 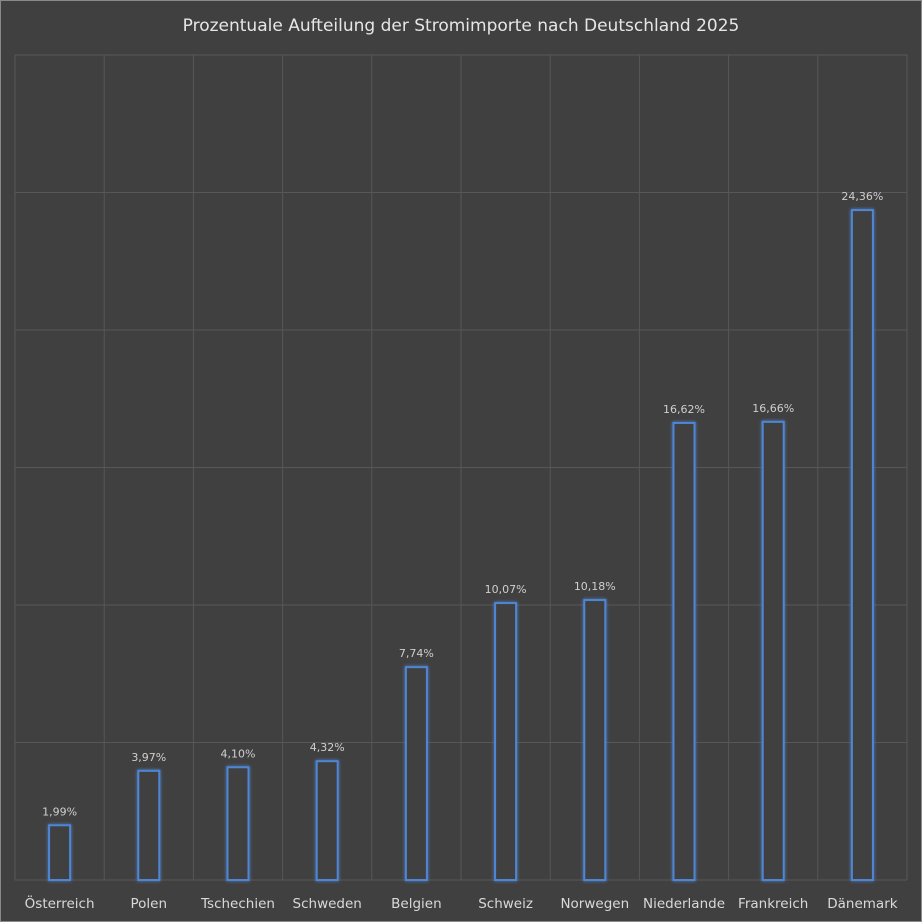 What do you see at coordinates (862, 196) in the screenshot?
I see `data-label: 24,36%` at bounding box center [862, 196].